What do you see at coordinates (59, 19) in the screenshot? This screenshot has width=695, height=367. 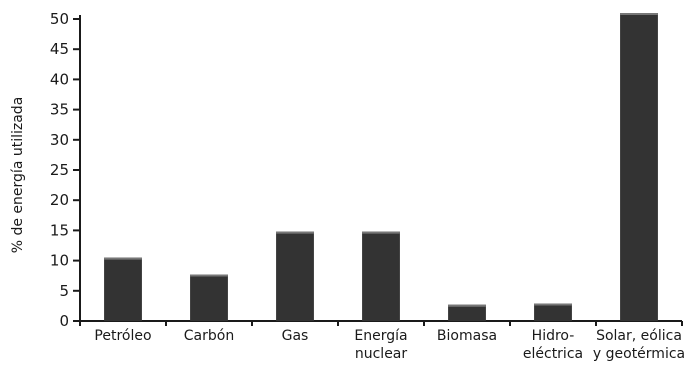 I see `y-tick-label: 50` at bounding box center [59, 19].